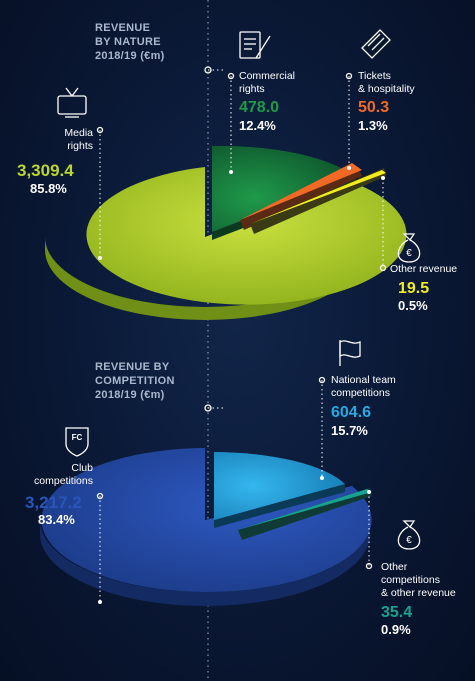 The height and width of the screenshot is (681, 475). I want to click on pie-2-slice-club, so click(206, 520).